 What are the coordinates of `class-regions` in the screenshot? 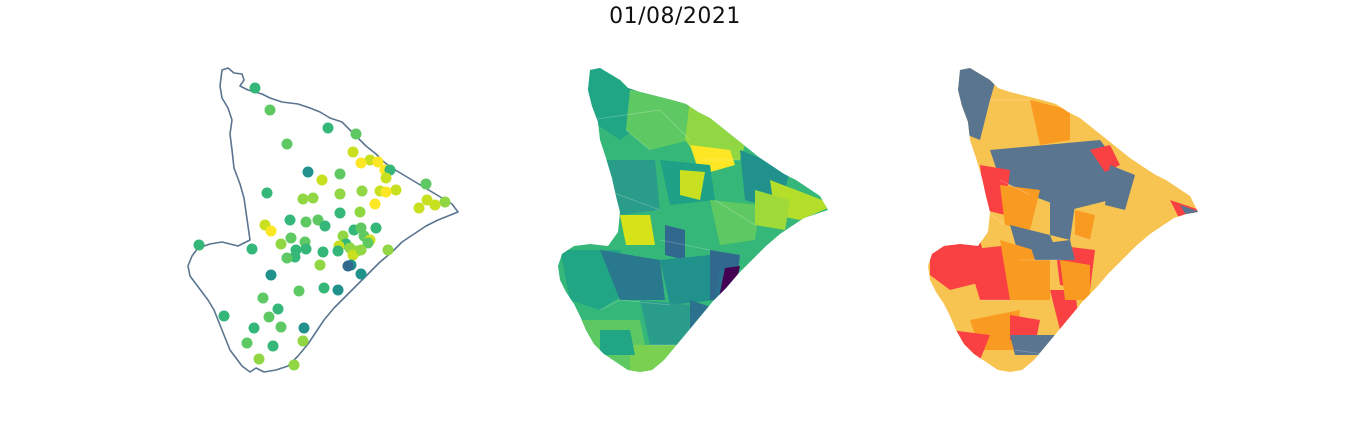 It's located at (1063, 220).